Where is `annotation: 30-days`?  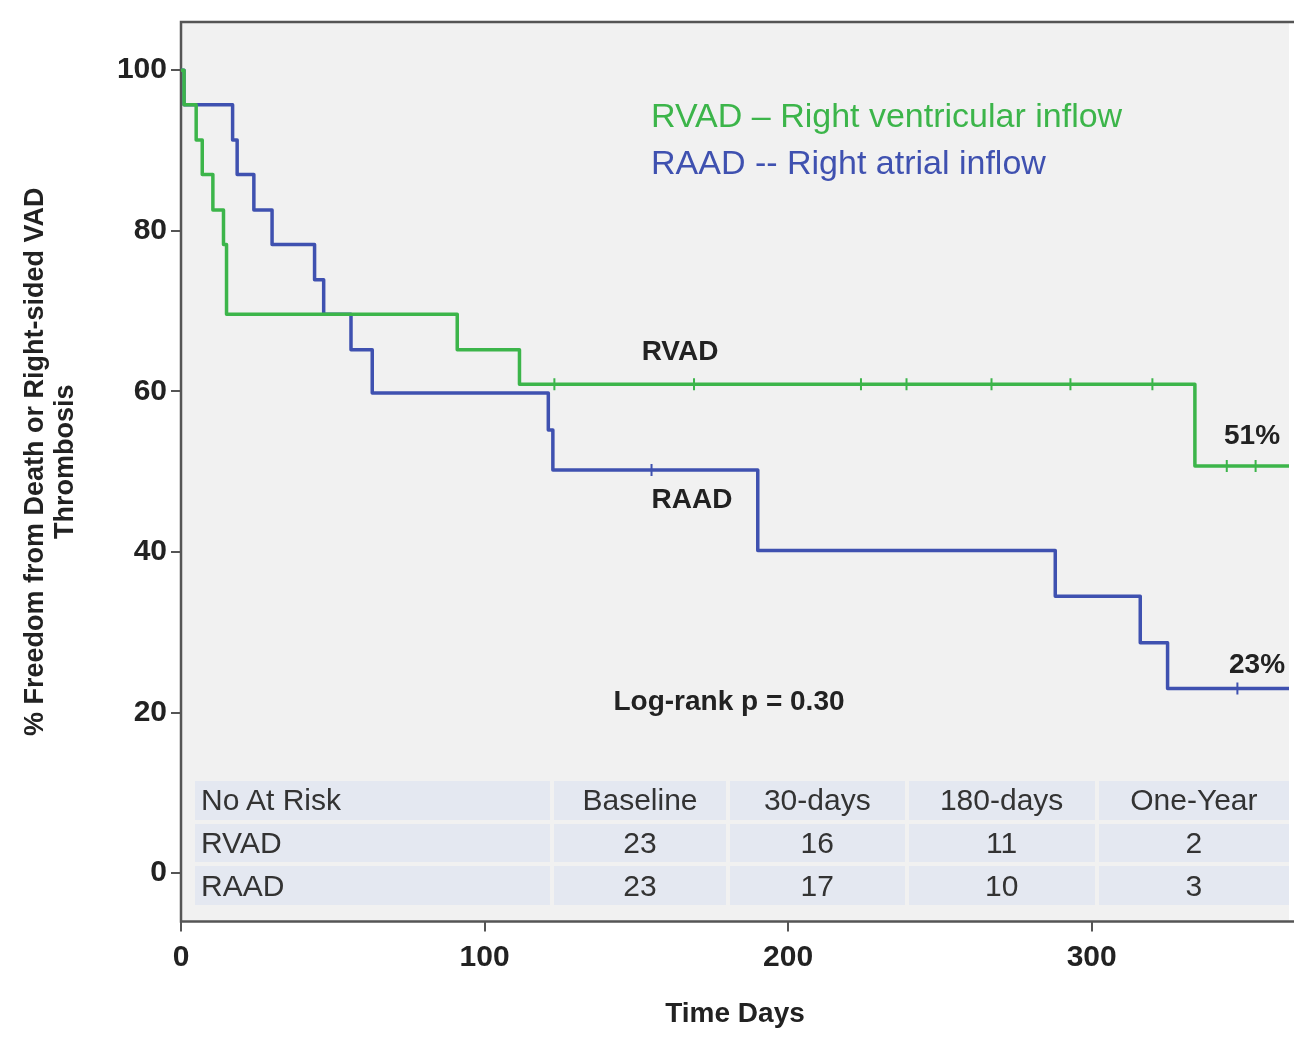
annotation: 30-days is located at coordinates (817, 800).